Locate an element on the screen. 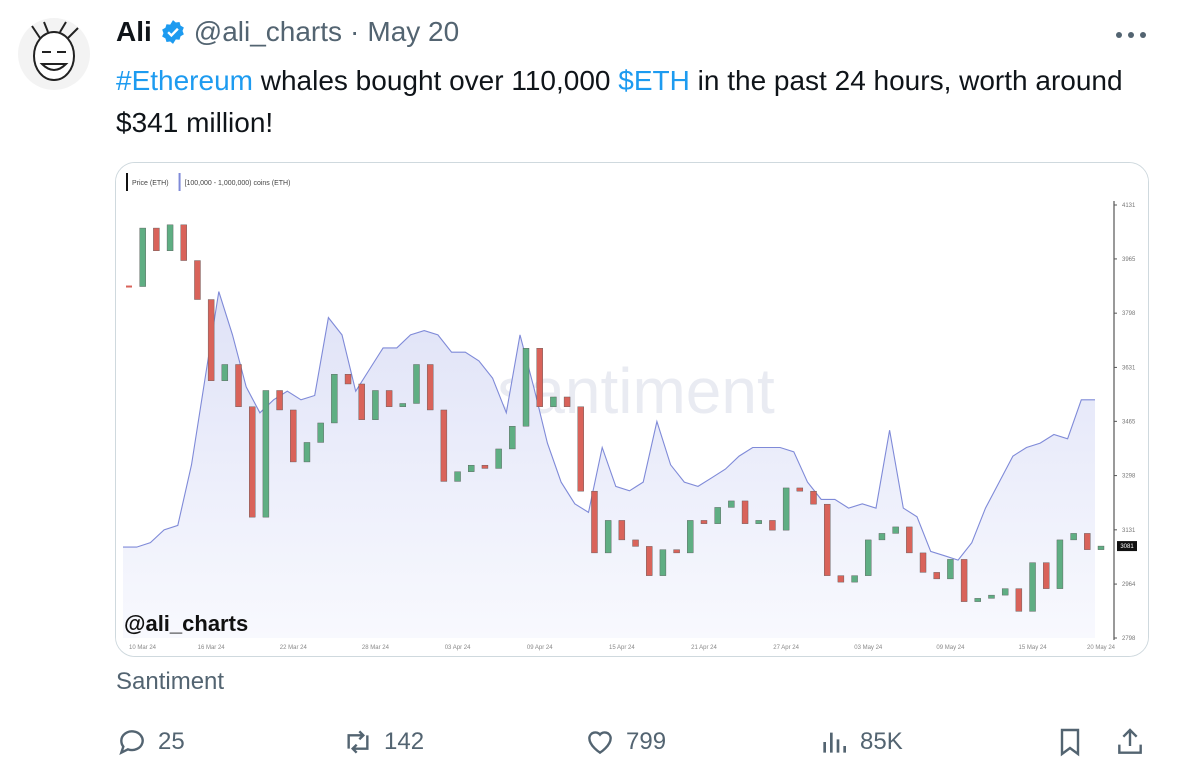 The width and height of the screenshot is (1179, 782). x-tick-label: 21 Apr 24 is located at coordinates (704, 648).